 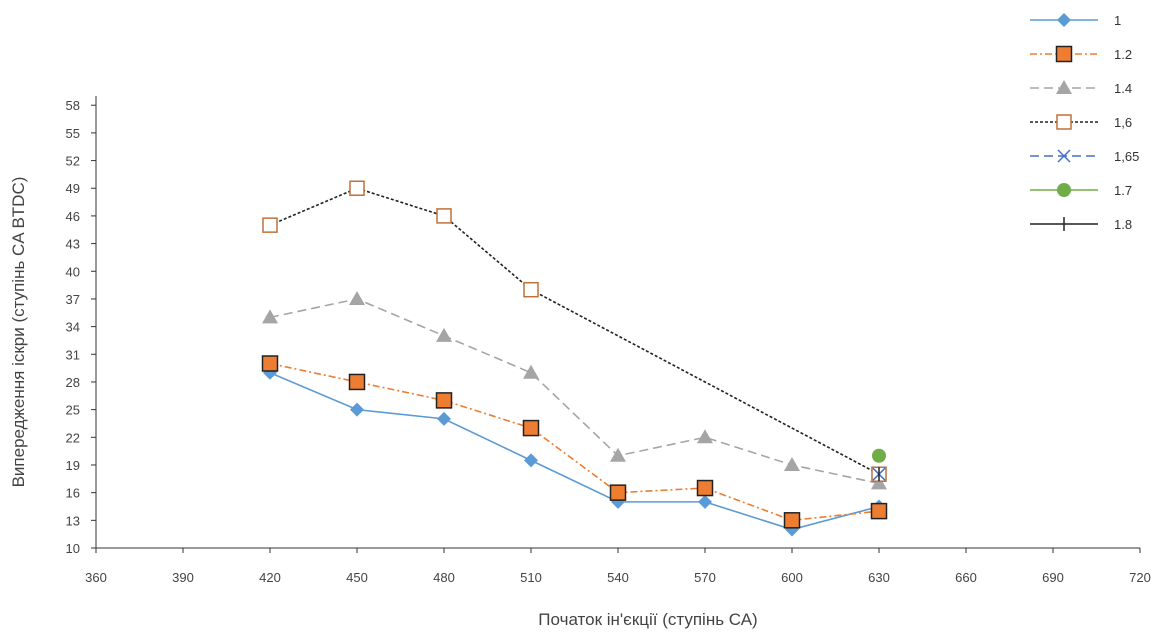 I want to click on x-tick-label: 420, so click(x=270, y=577).